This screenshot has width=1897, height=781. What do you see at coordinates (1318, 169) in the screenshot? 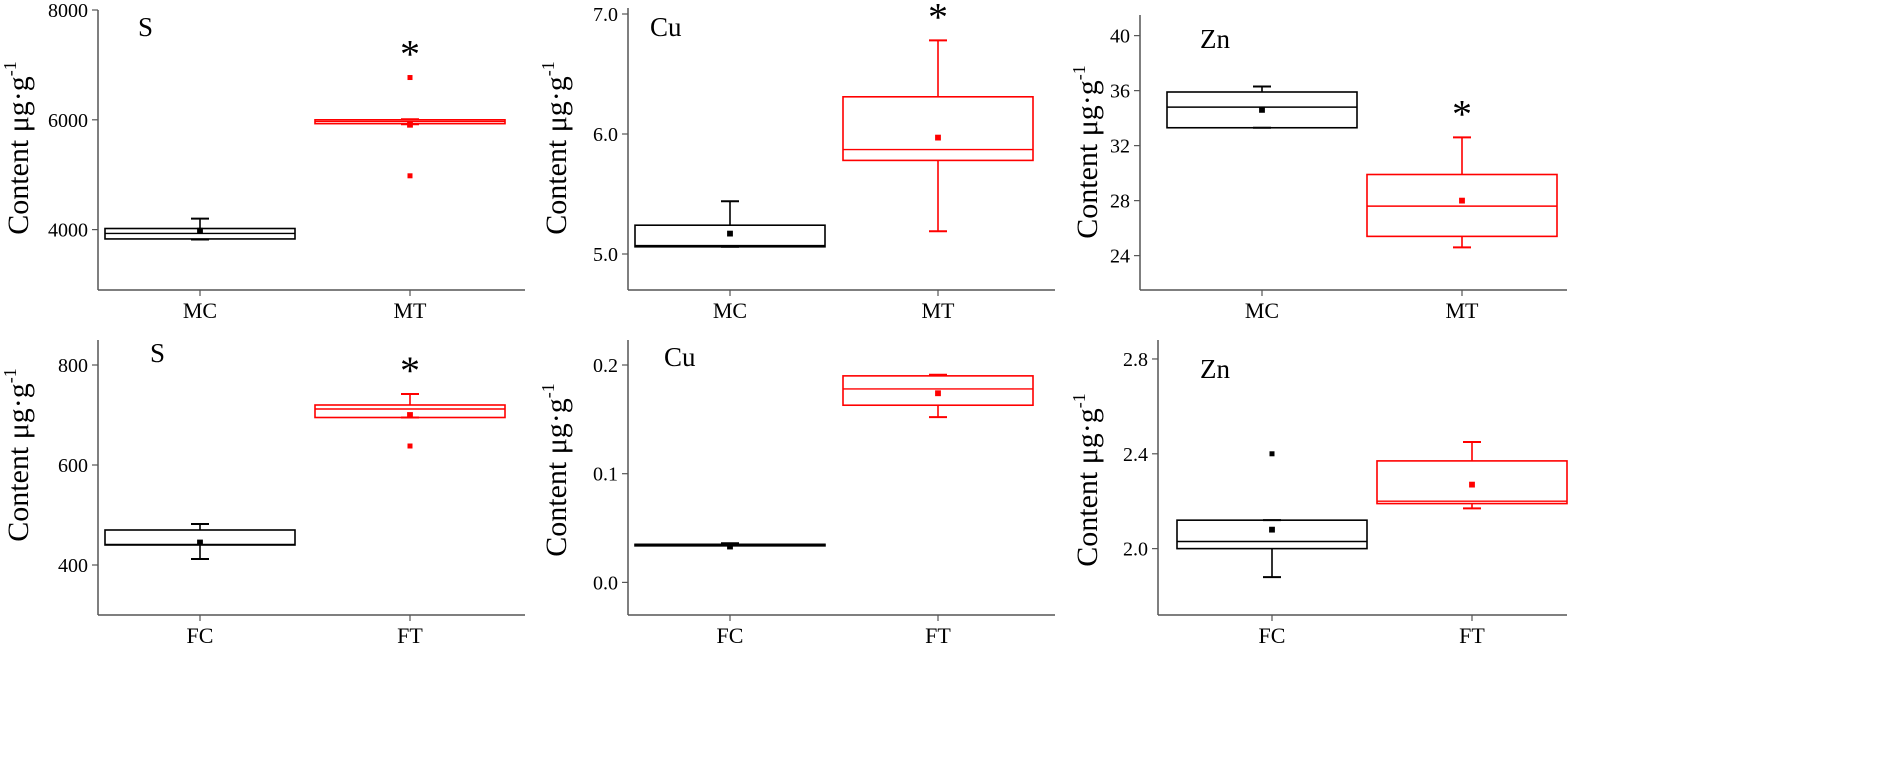
I see `chart-panel-3: 24 28 32 36 40 MC MT Zn Content μg·g-1 *` at bounding box center [1318, 169].